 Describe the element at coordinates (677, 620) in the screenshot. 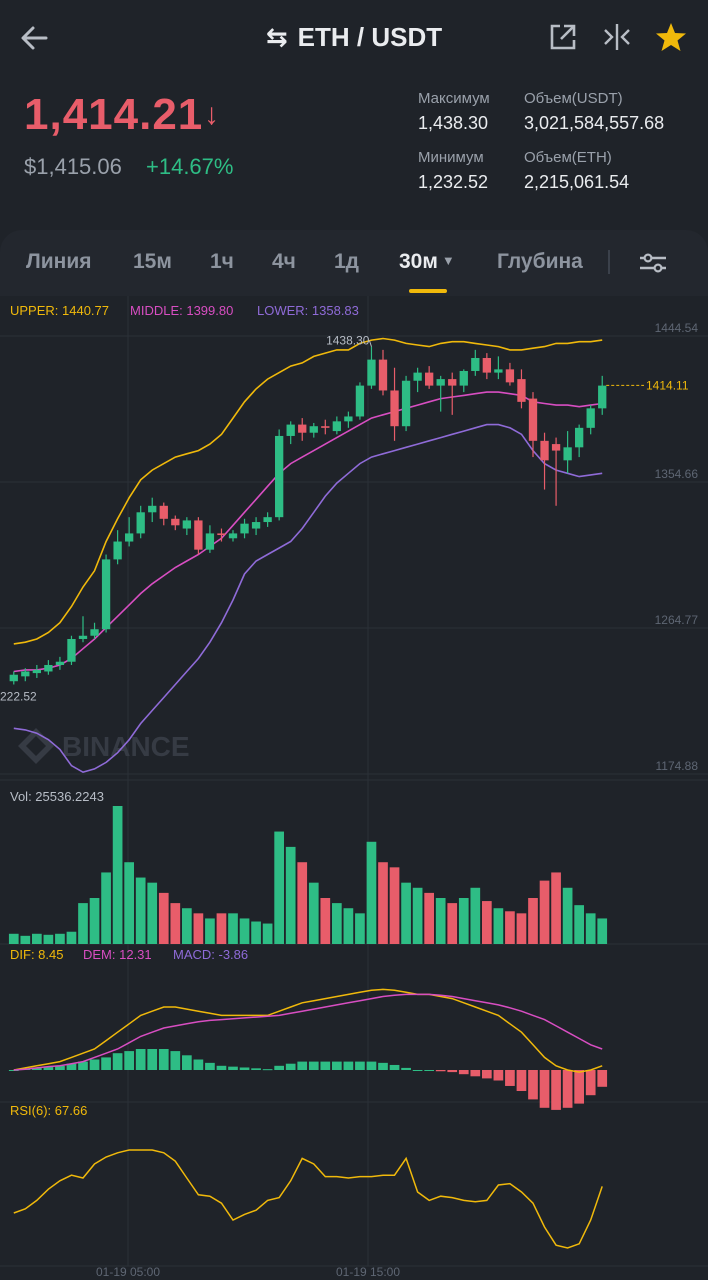

I see `price-axis-label: 1264.77` at that location.